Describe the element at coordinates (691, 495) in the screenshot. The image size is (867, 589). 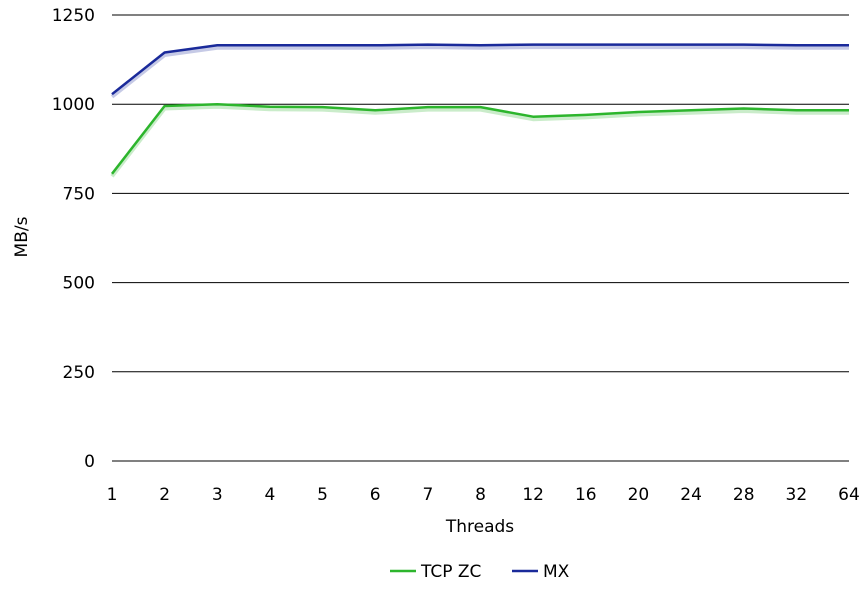
I see `x-tick-label: 24` at that location.